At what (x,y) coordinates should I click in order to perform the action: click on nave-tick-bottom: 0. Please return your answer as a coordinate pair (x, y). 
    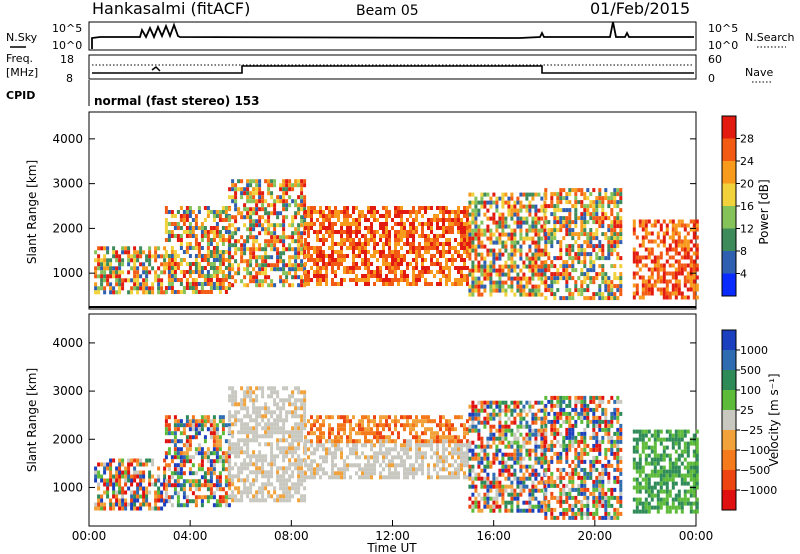
    Looking at the image, I should click on (711, 78).